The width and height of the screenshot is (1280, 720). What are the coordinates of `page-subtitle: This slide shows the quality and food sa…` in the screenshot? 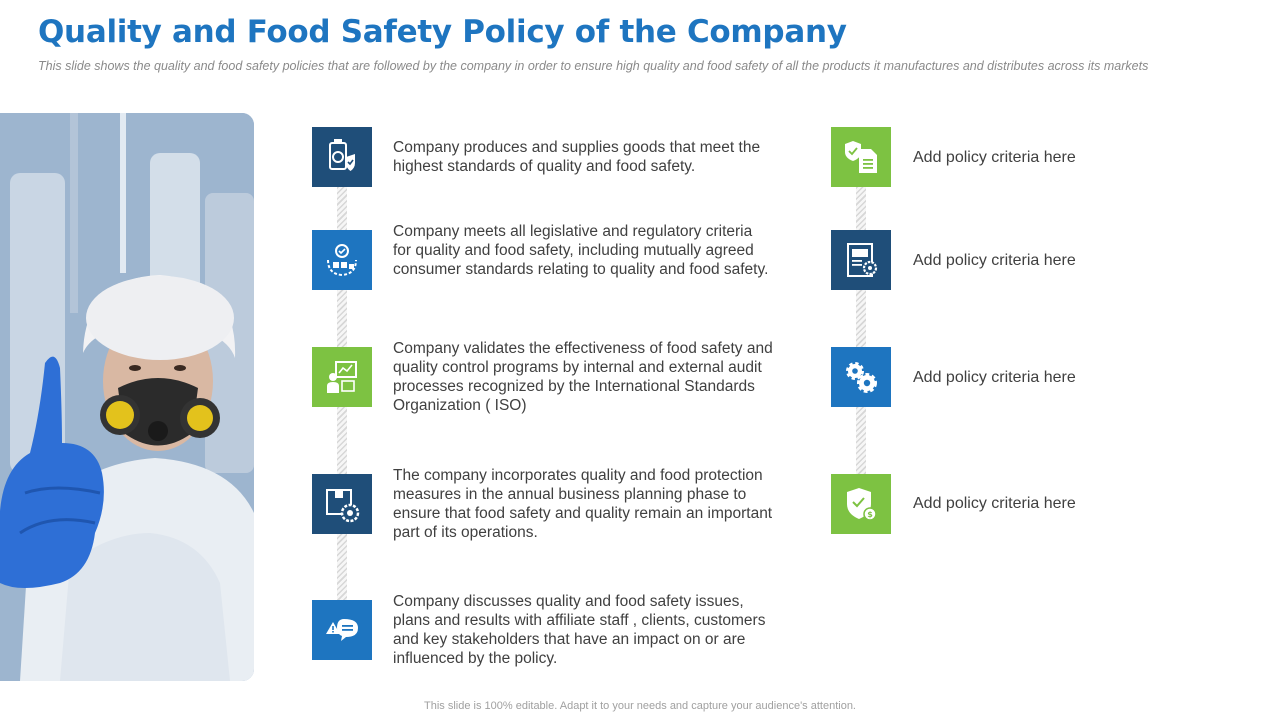 It's located at (593, 66).